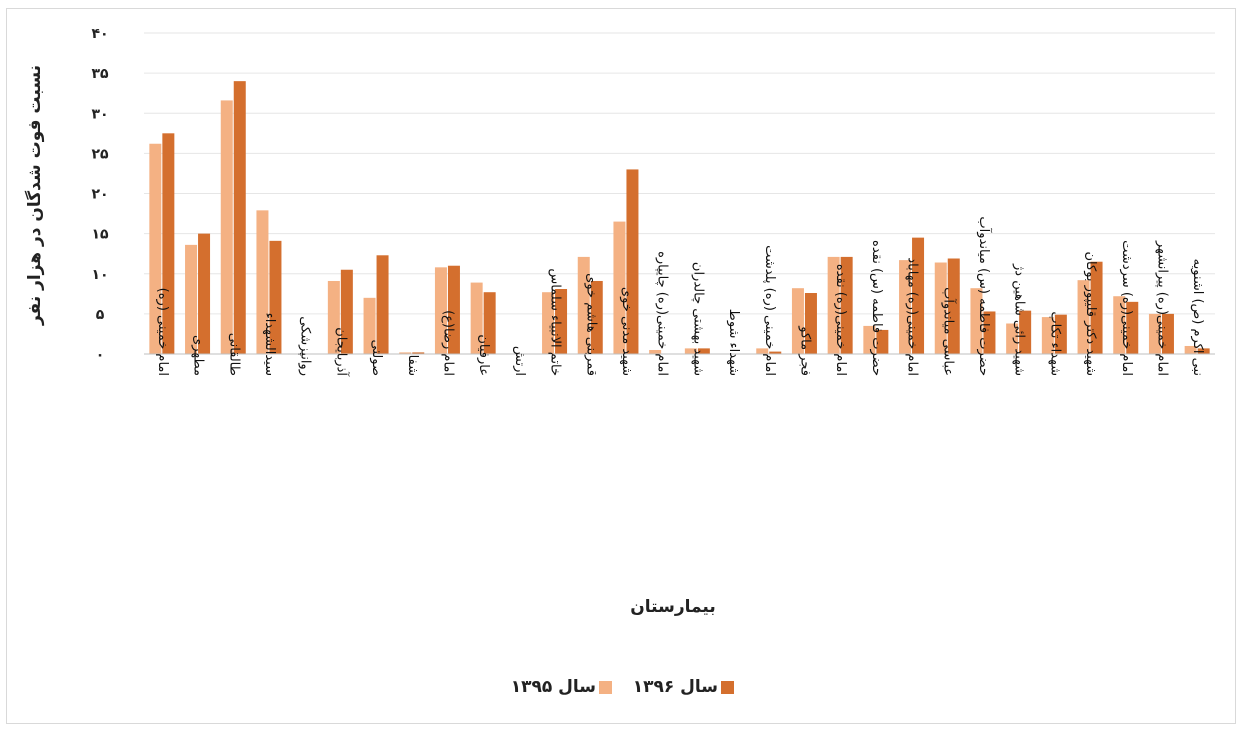 The height and width of the screenshot is (731, 1245). Describe the element at coordinates (672, 607) in the screenshot. I see `x-axis-title: بیمارستان` at that location.